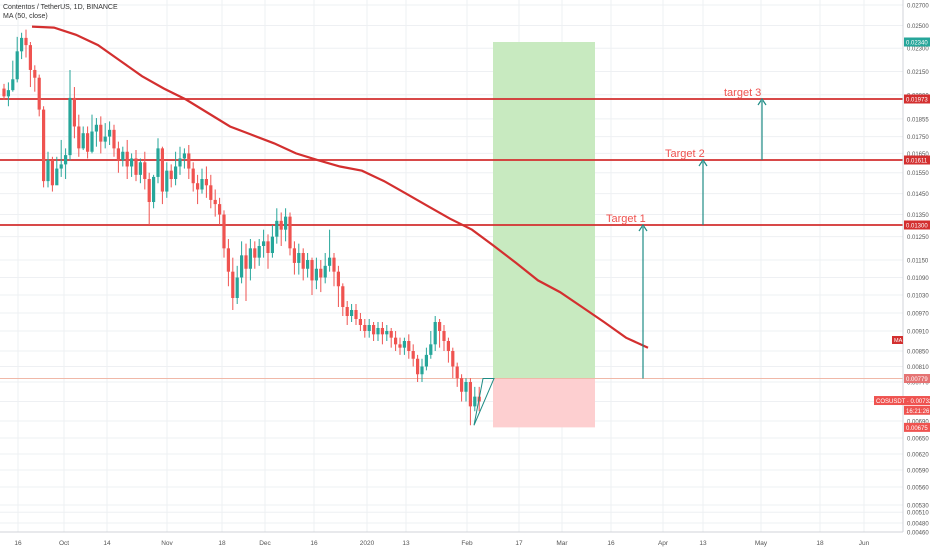 The height and width of the screenshot is (550, 932). I want to click on price-tick-label: 0.00910, so click(918, 333).